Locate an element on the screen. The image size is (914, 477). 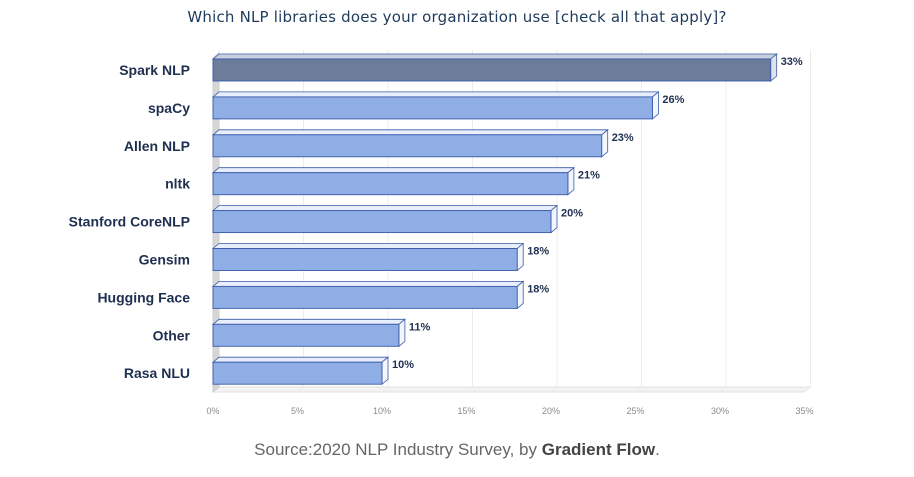
value-label: 20% is located at coordinates (572, 214).